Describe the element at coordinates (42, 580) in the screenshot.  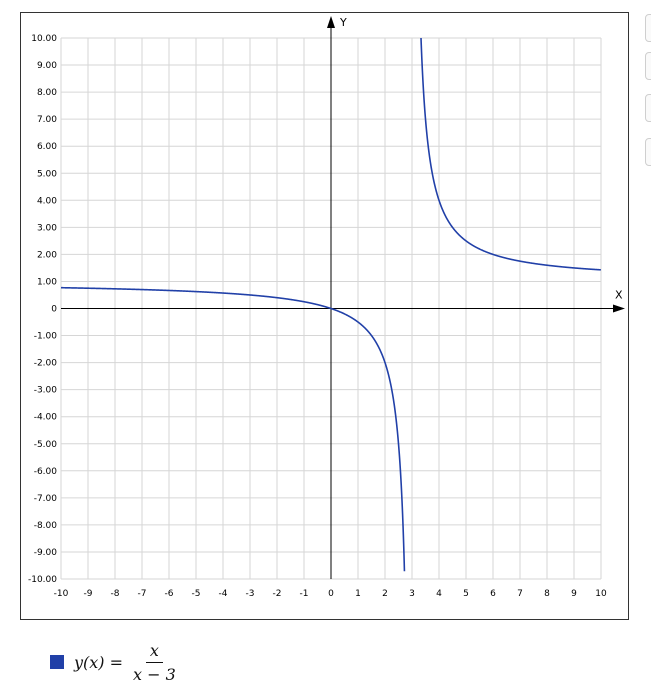
I see `y-tick-label: -10.00` at that location.